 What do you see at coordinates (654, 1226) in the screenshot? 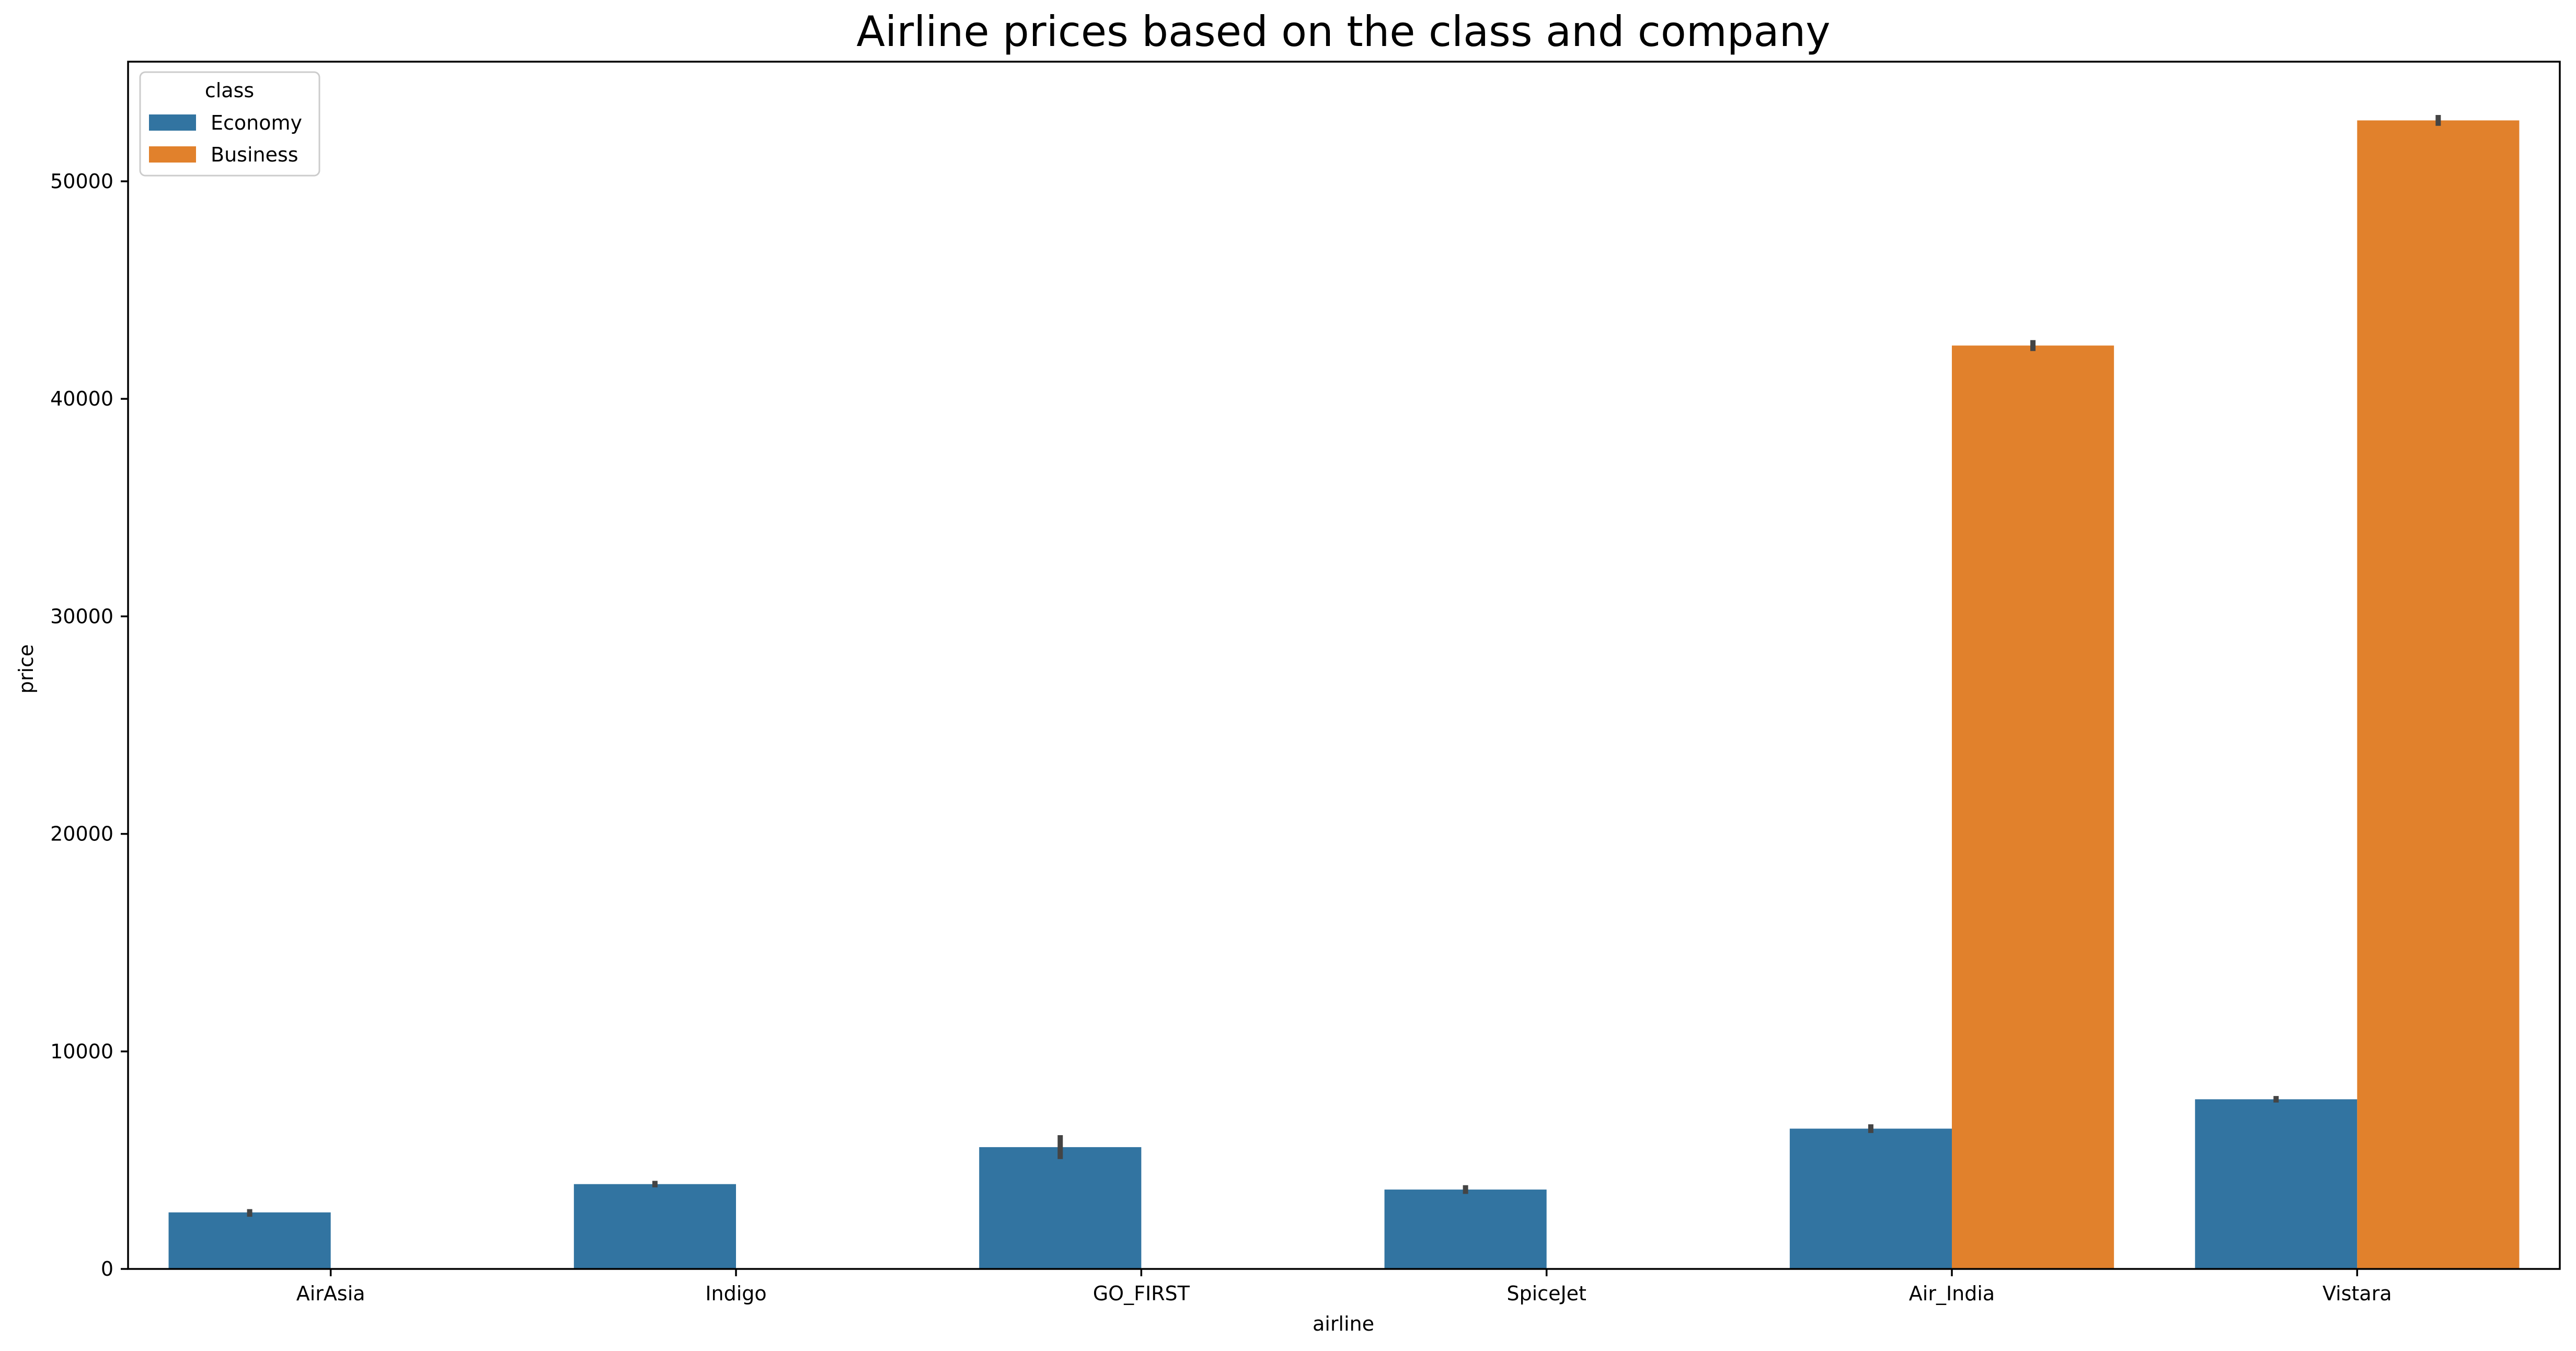
I see `bar-economy-indigo` at bounding box center [654, 1226].